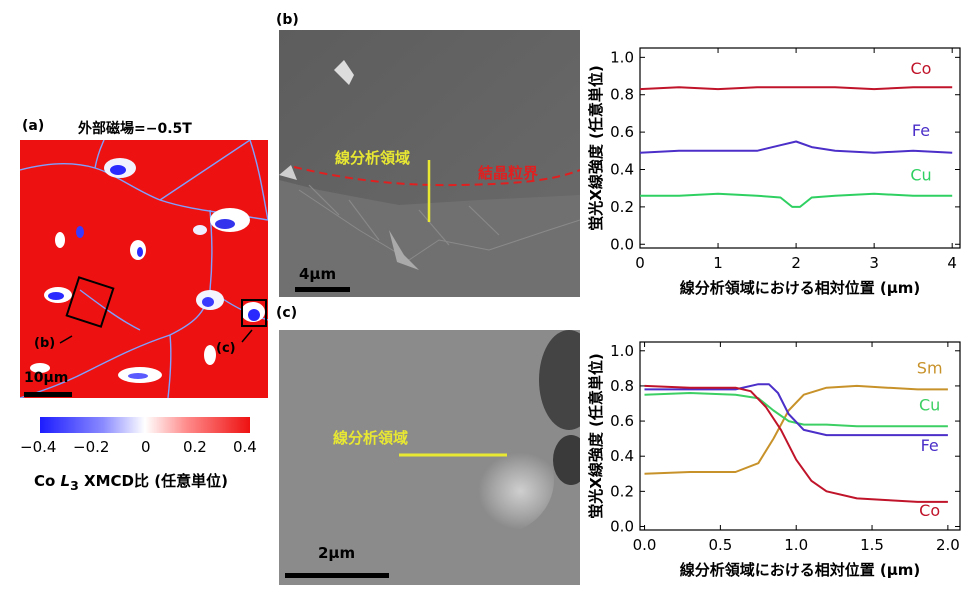  I want to click on panel-a-title: 外部磁場=−0.5T, so click(135, 129).